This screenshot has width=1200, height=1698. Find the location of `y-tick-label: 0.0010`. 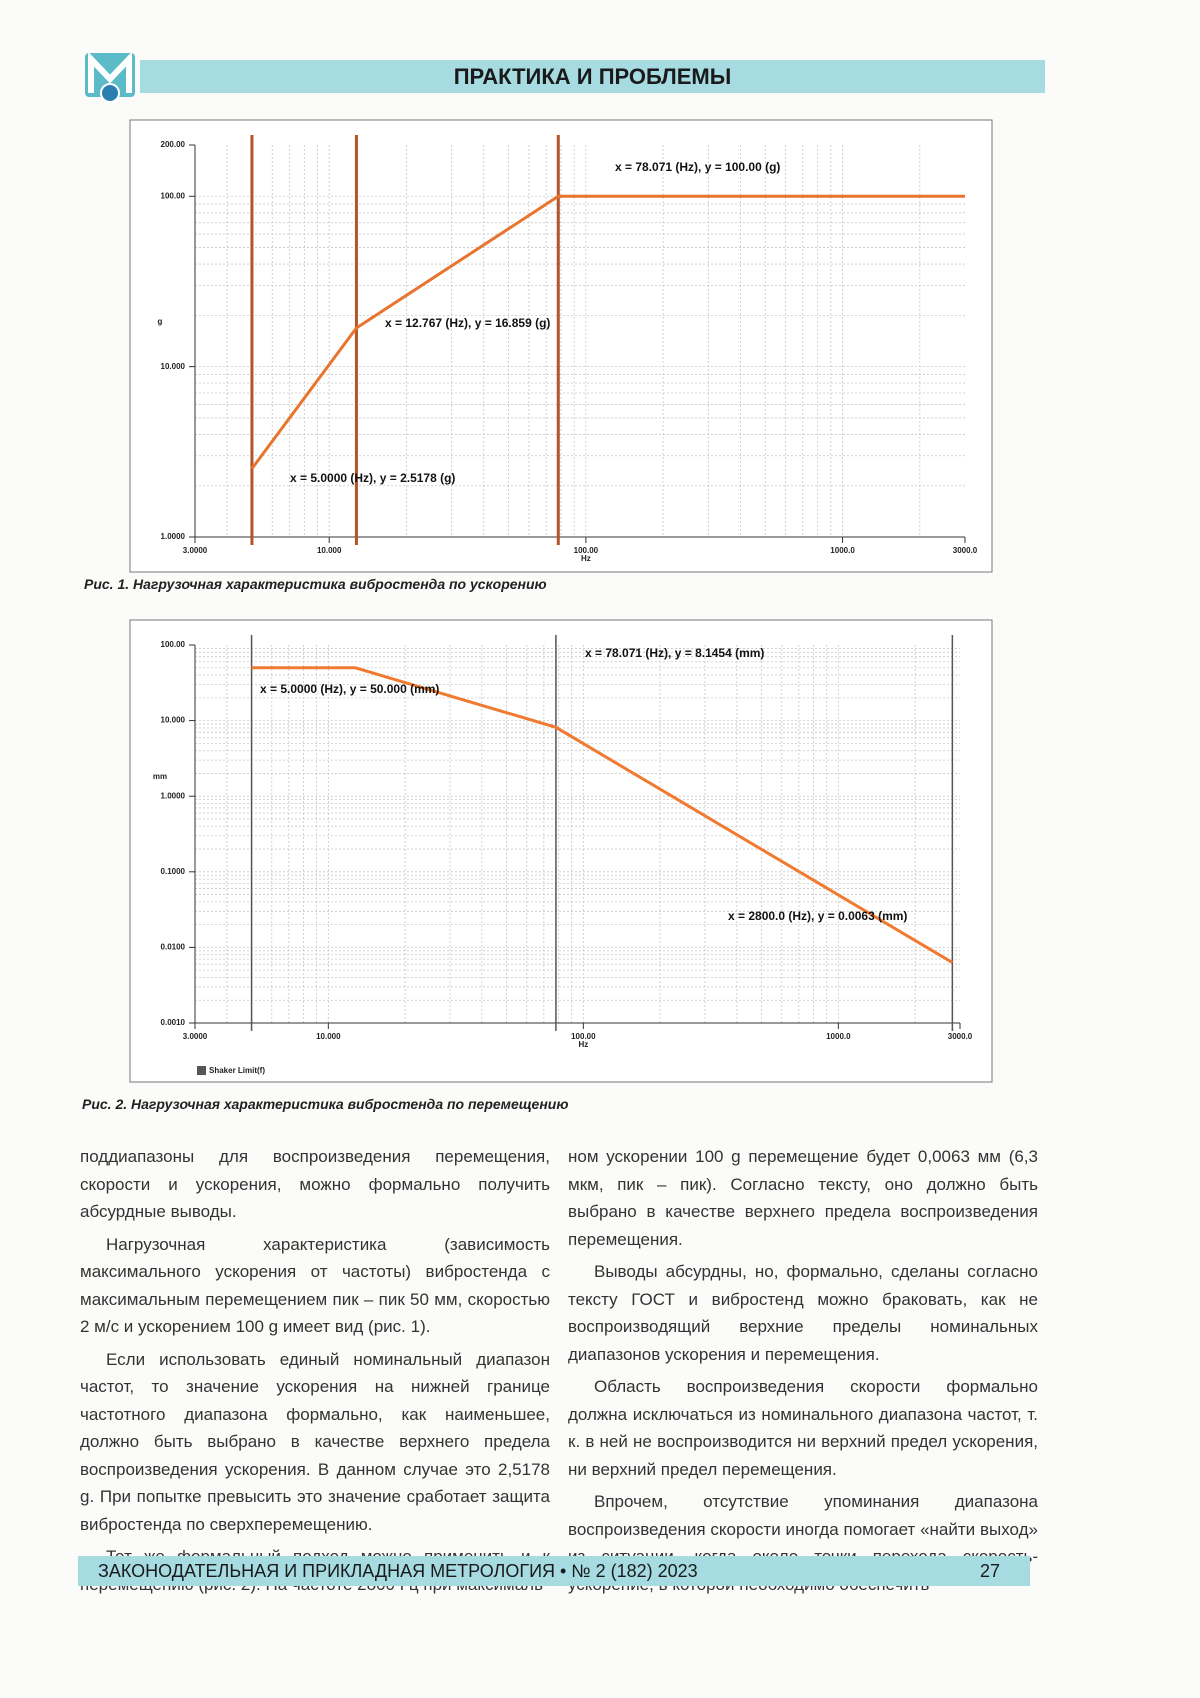

y-tick-label: 0.0010 is located at coordinates (173, 1022).